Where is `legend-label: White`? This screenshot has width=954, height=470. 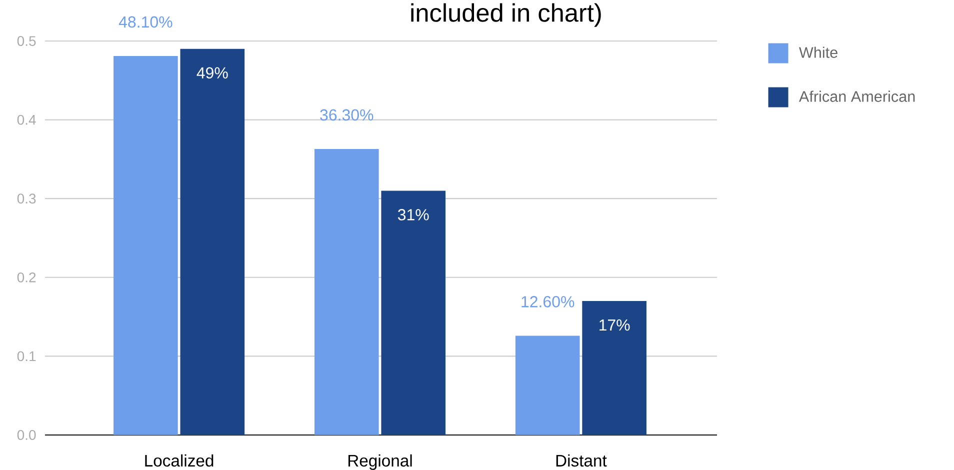 legend-label: White is located at coordinates (818, 52).